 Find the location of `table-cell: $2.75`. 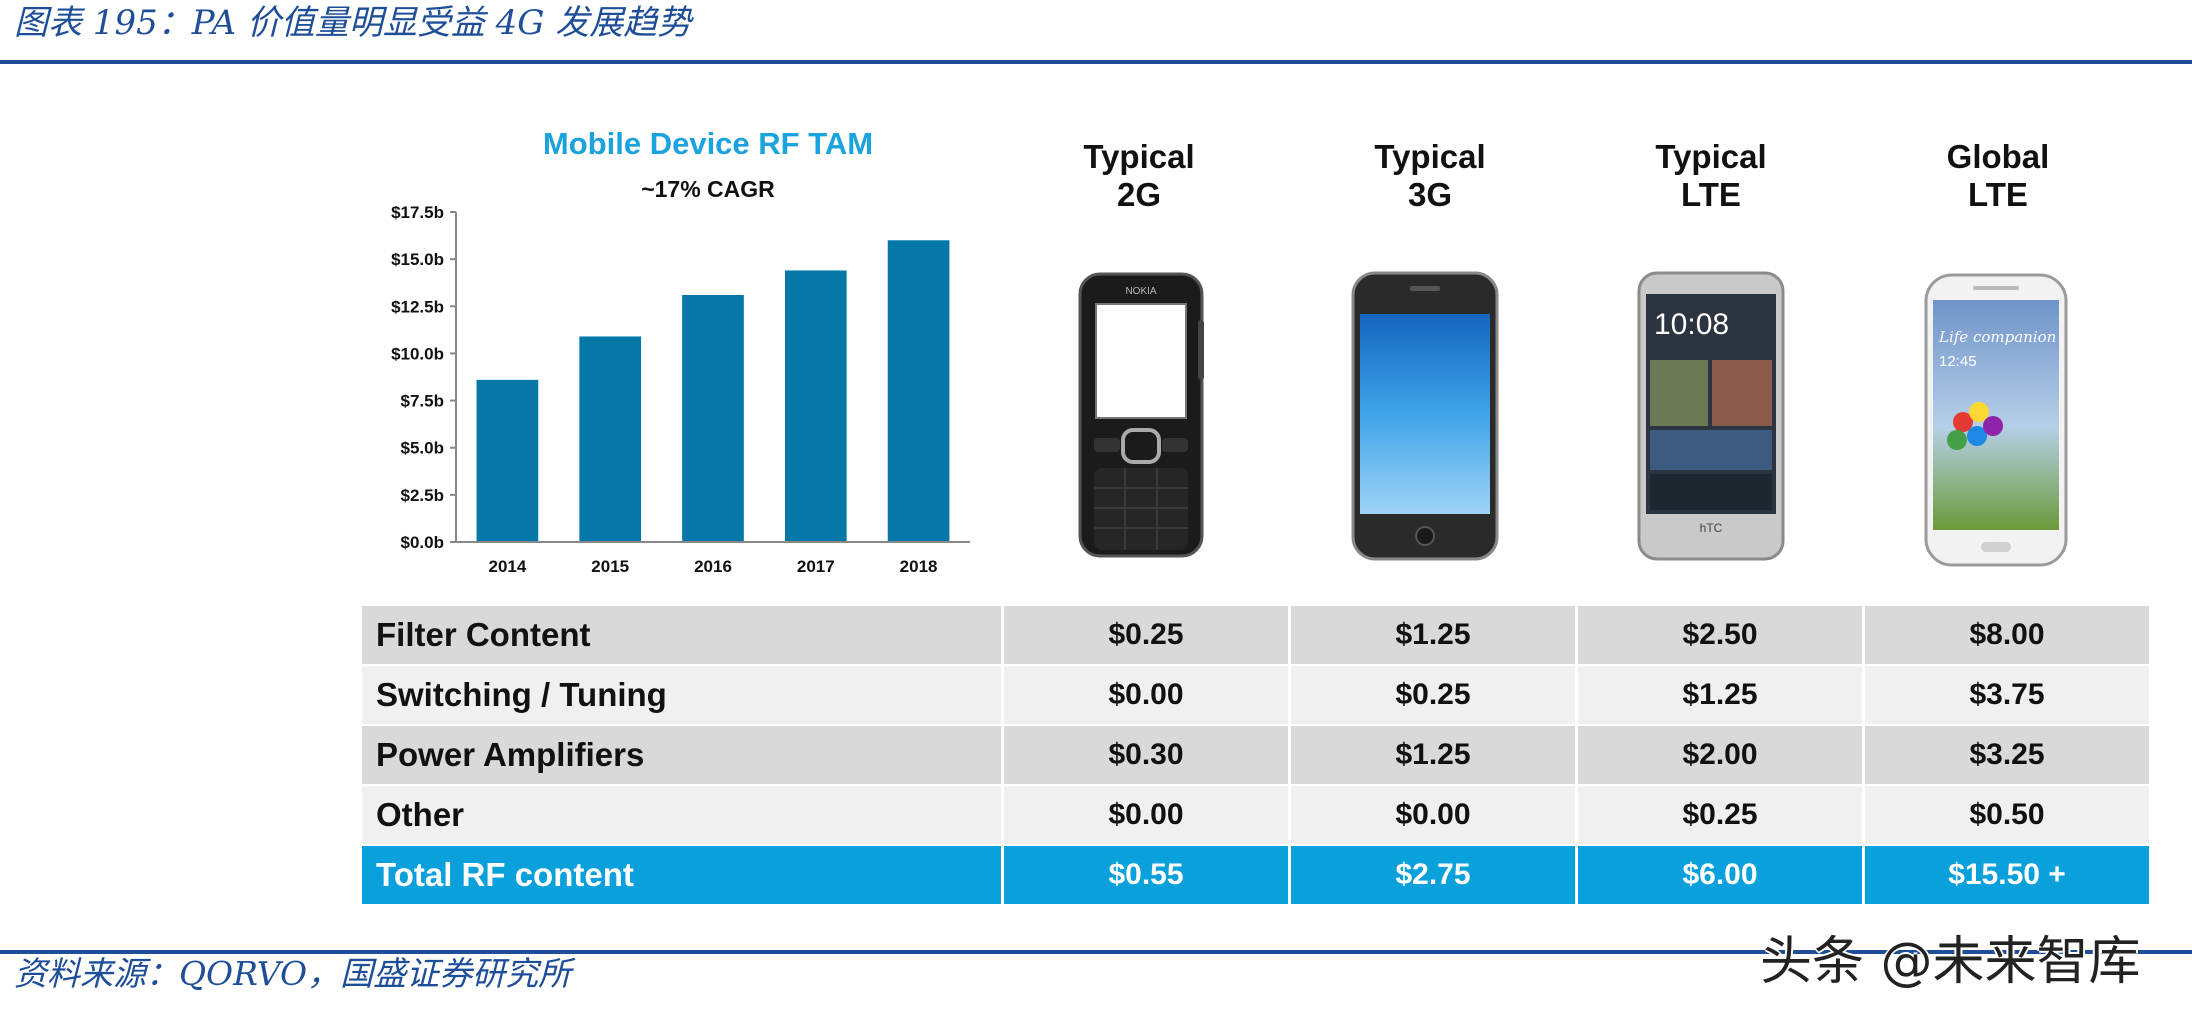

table-cell: $2.75 is located at coordinates (1433, 875).